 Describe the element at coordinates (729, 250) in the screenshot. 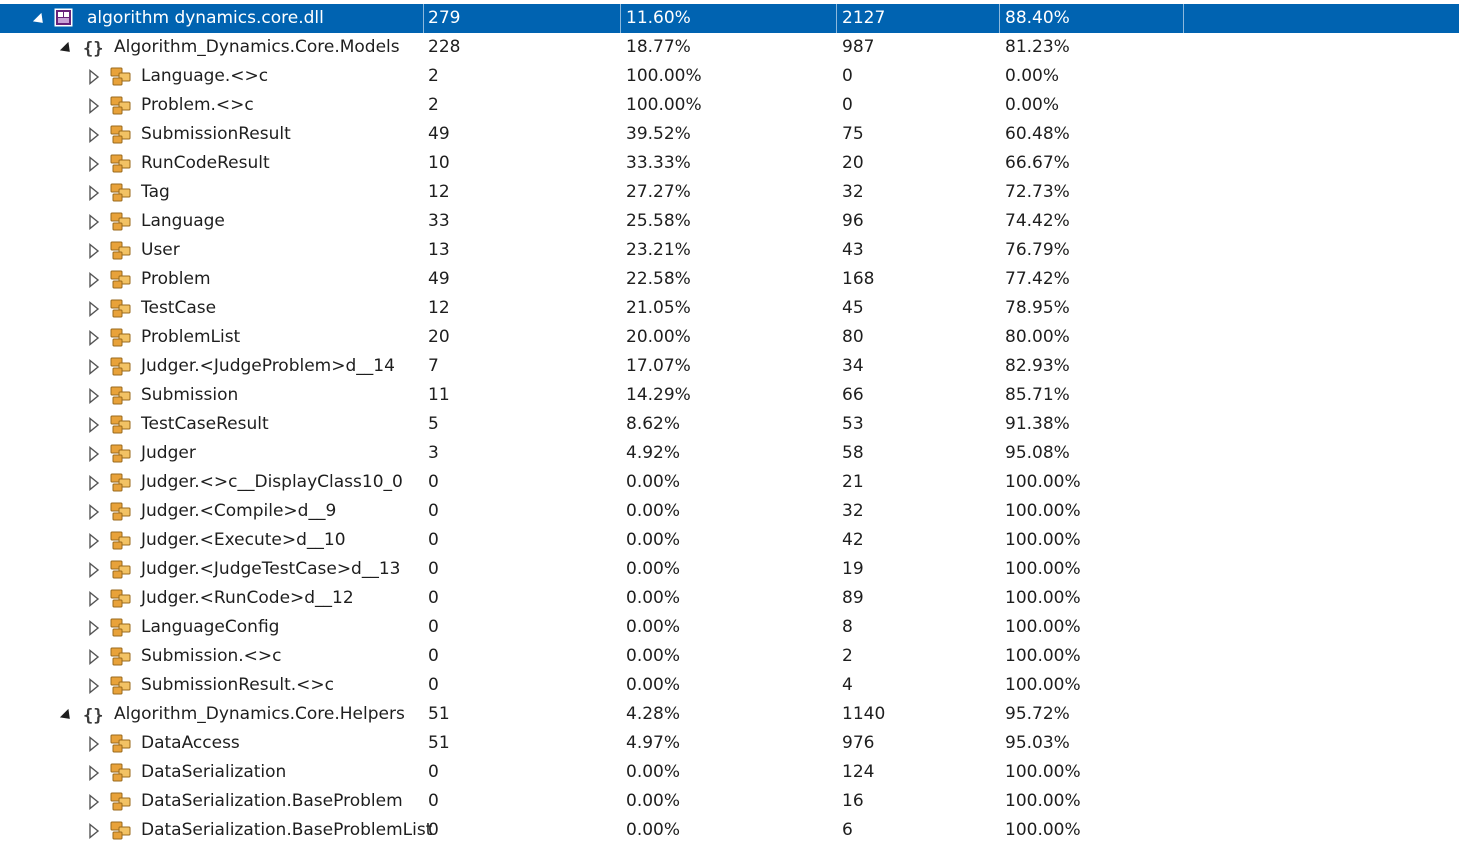

I see `tree-row-class: User 13 23.21% 43 76.79%` at that location.